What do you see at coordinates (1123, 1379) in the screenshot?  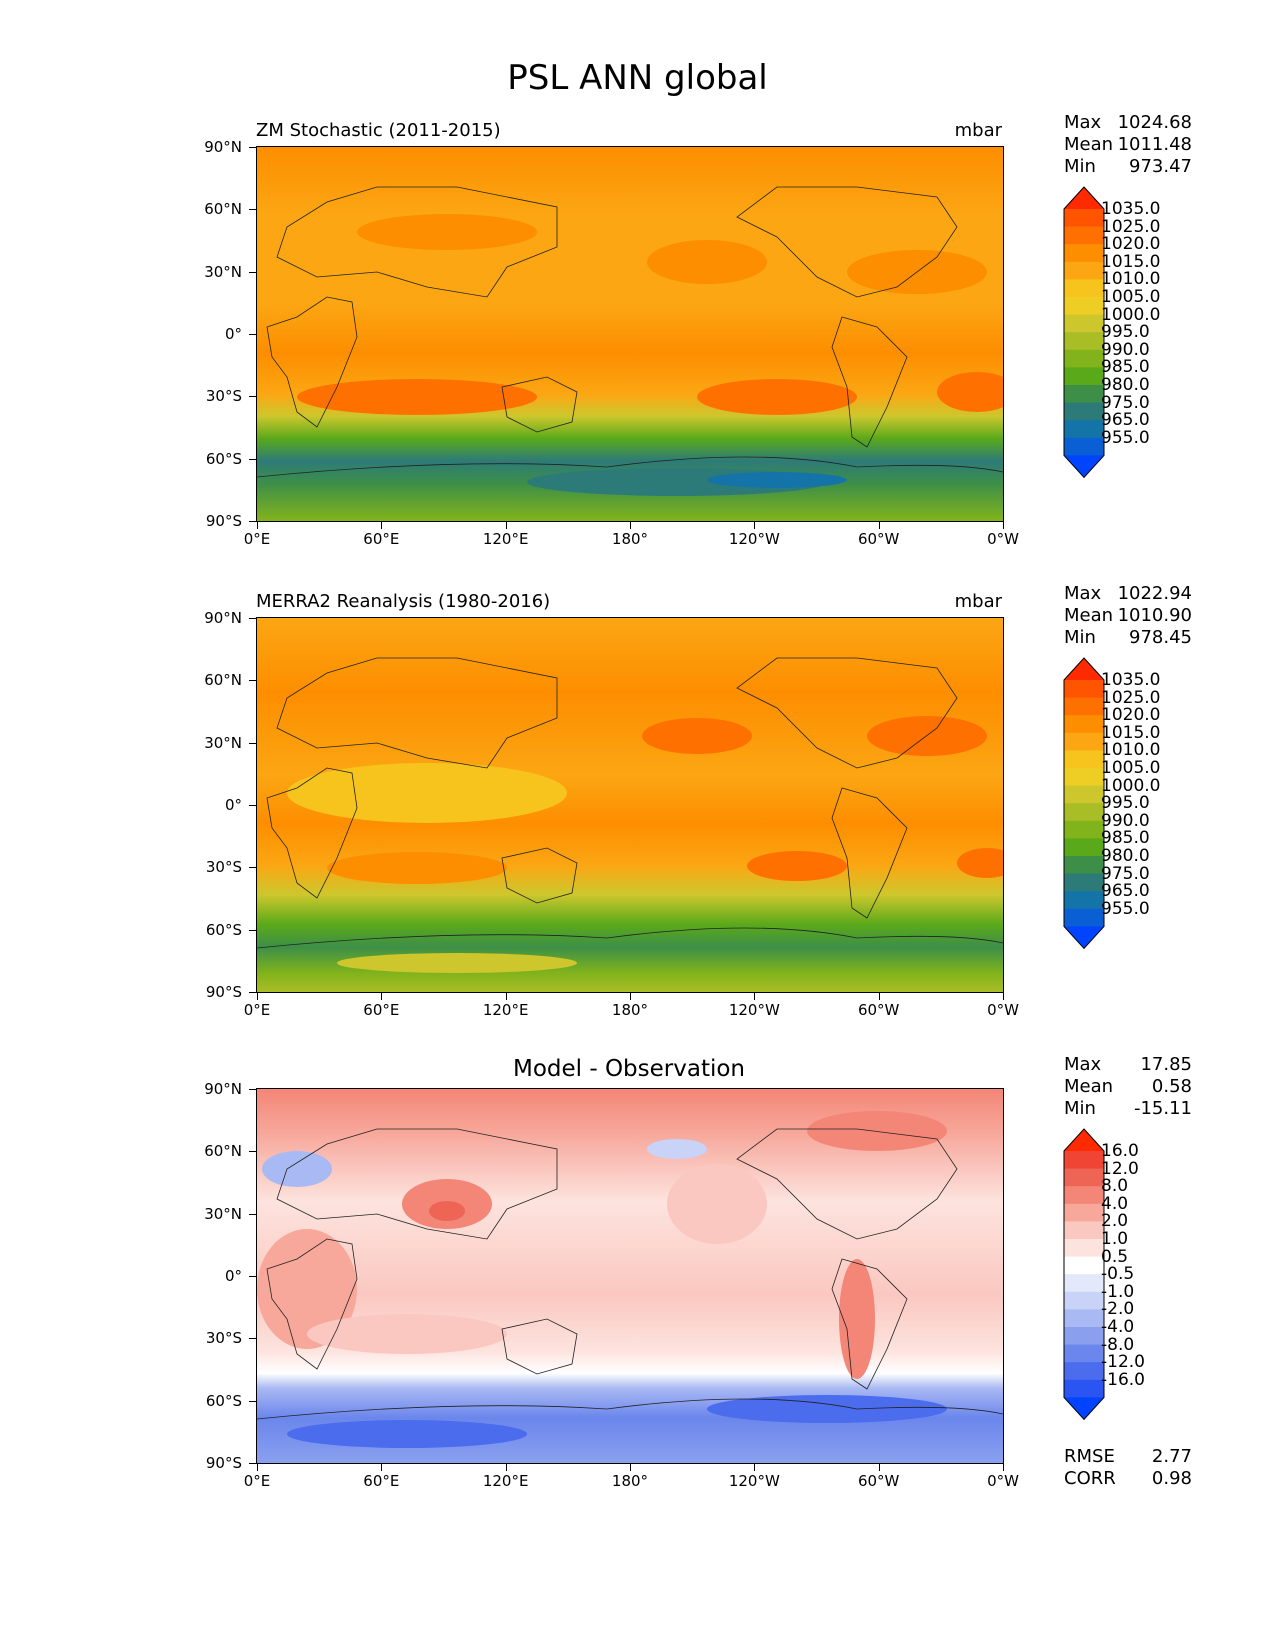 I see `colorbar-label: -16.0` at bounding box center [1123, 1379].